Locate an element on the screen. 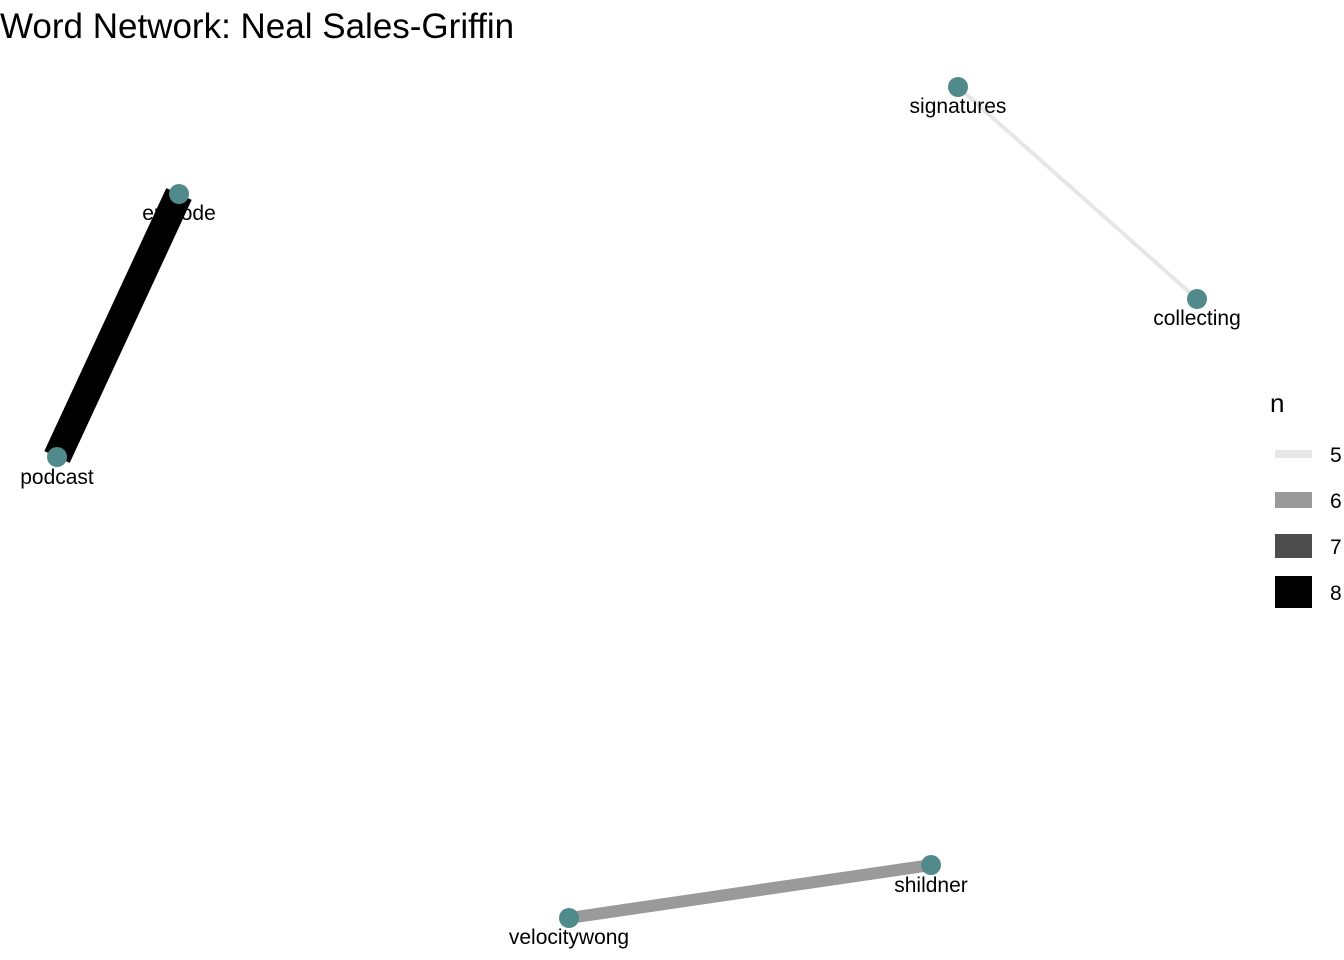 The height and width of the screenshot is (960, 1344). node-episode is located at coordinates (179, 194).